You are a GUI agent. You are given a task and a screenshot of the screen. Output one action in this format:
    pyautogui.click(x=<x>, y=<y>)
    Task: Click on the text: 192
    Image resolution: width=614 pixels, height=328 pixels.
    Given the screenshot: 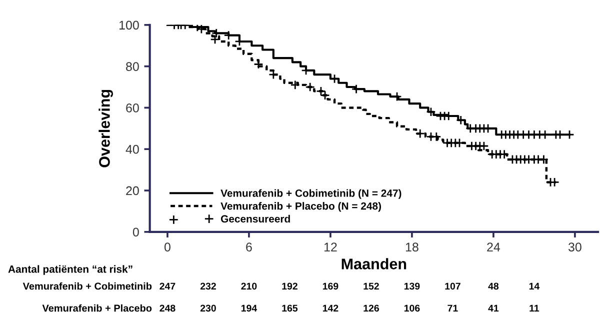 What is the action you would take?
    pyautogui.click(x=290, y=286)
    